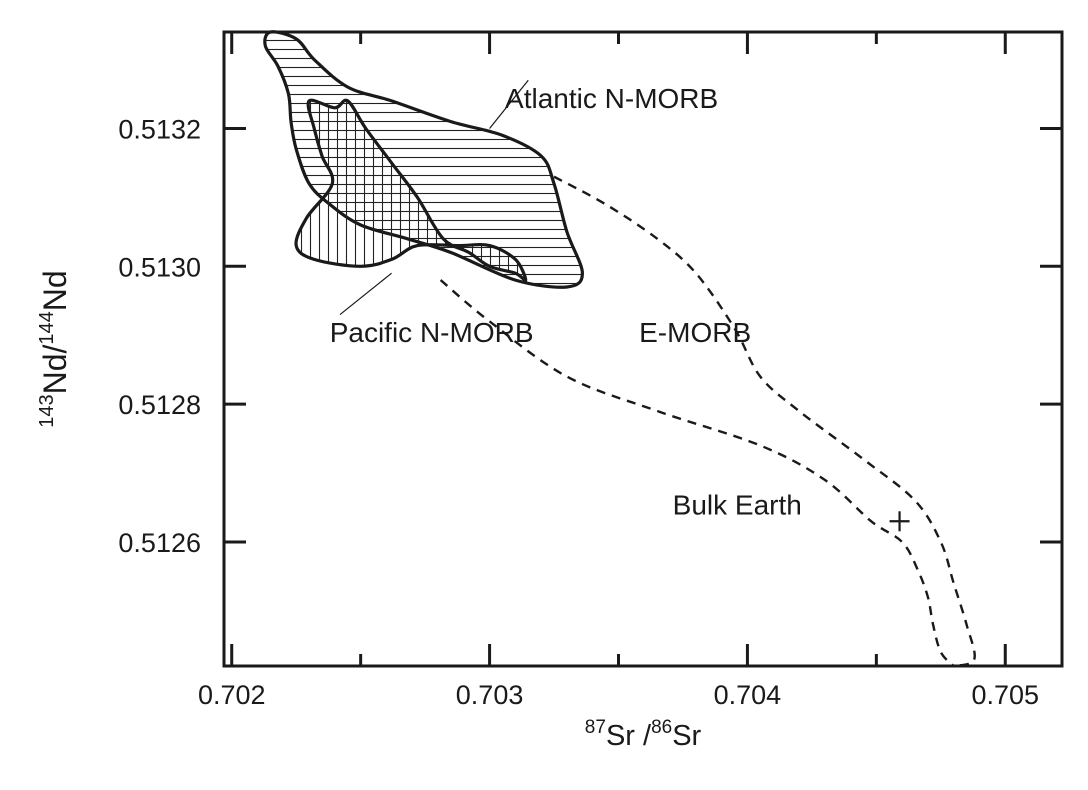  What do you see at coordinates (432, 332) in the screenshot?
I see `annotation-pacific-n-morb: Pacific N-MORB` at bounding box center [432, 332].